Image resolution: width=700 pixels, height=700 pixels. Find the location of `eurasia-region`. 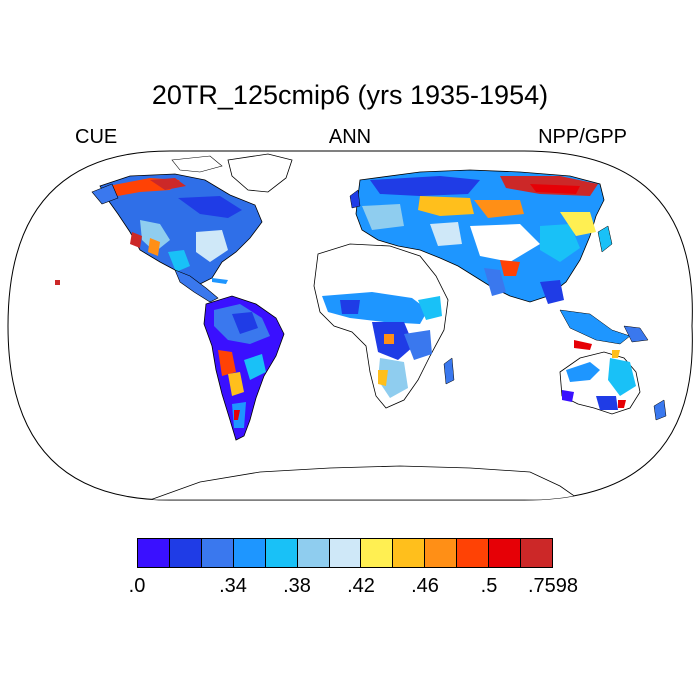

eurasia-region is located at coordinates (499, 259).